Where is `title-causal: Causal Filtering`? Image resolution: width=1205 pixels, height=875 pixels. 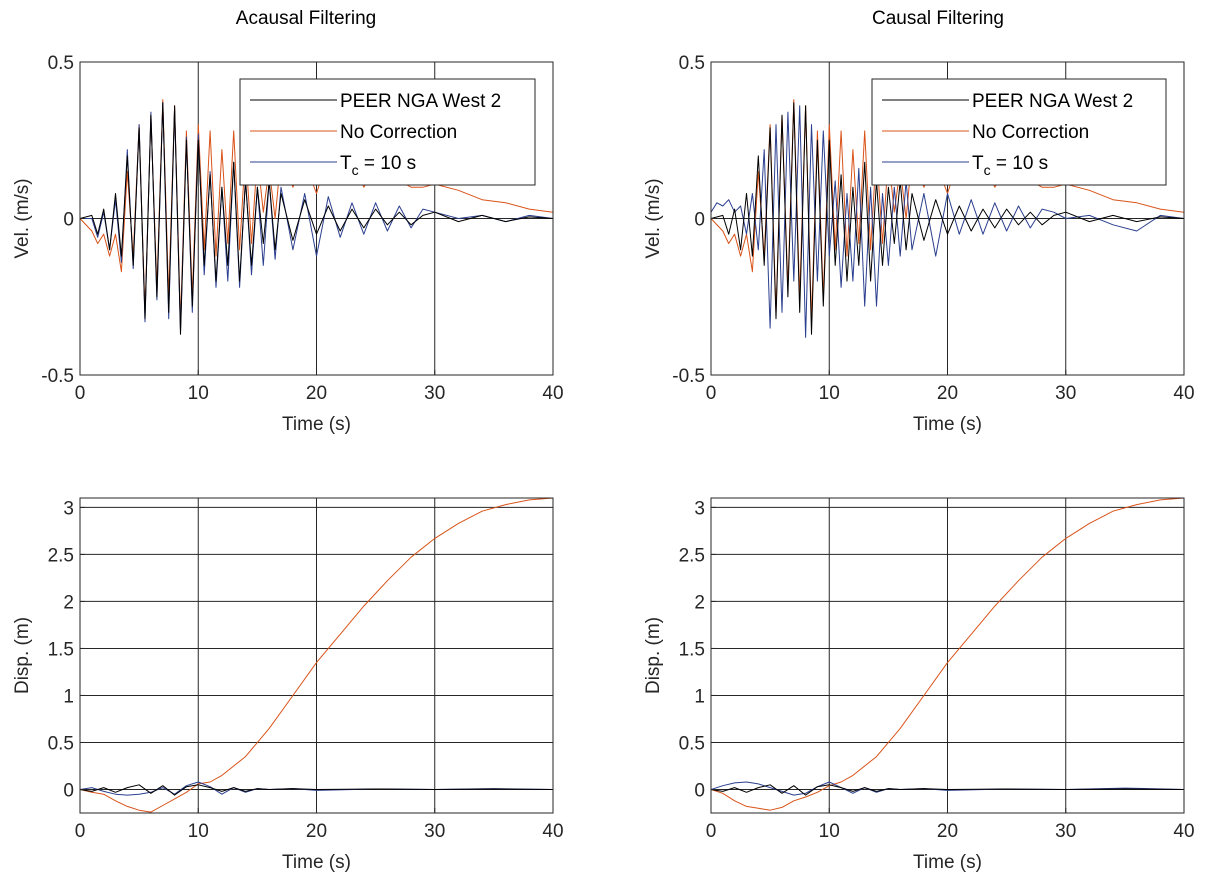 title-causal: Causal Filtering is located at coordinates (938, 18).